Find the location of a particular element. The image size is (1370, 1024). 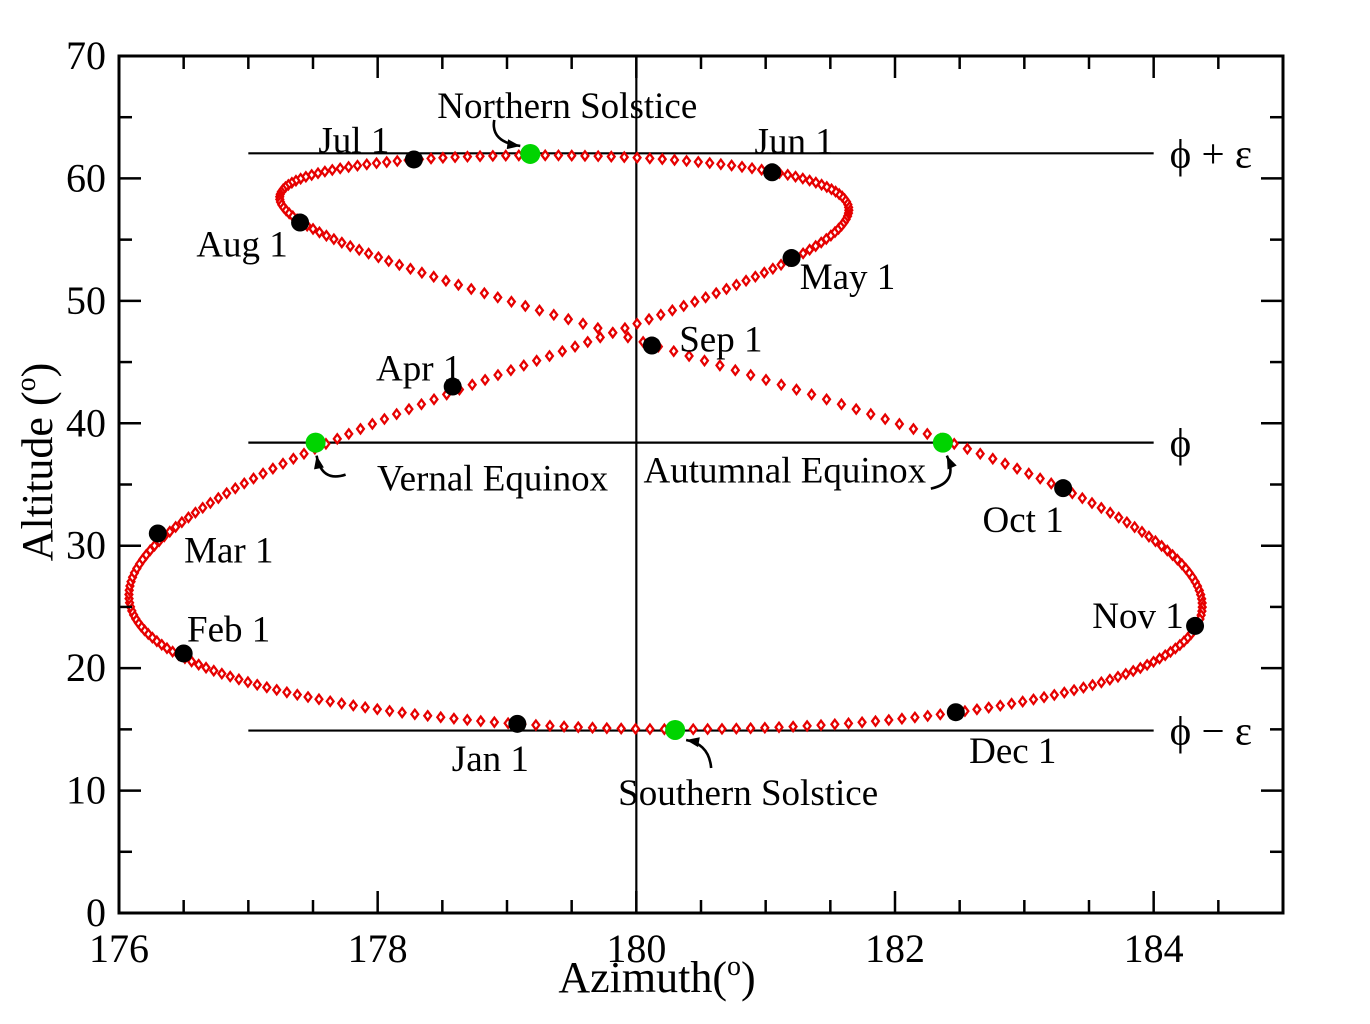

x-axis-title: Azimuth(o) is located at coordinates (656, 976).